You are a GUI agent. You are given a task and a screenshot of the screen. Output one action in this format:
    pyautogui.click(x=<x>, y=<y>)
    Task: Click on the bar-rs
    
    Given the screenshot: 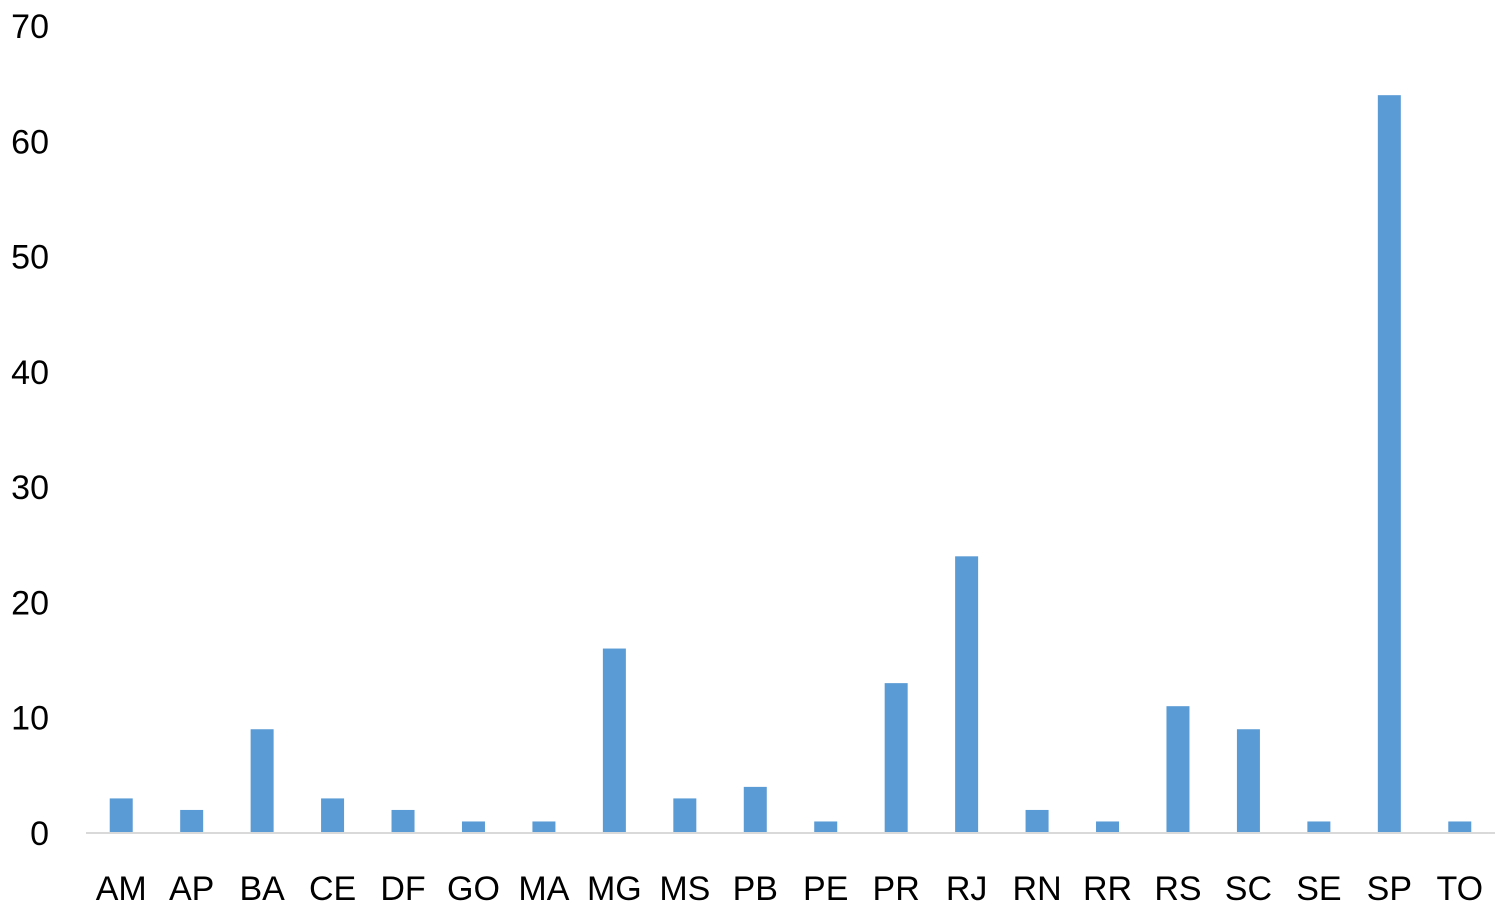 What is the action you would take?
    pyautogui.click(x=1178, y=769)
    